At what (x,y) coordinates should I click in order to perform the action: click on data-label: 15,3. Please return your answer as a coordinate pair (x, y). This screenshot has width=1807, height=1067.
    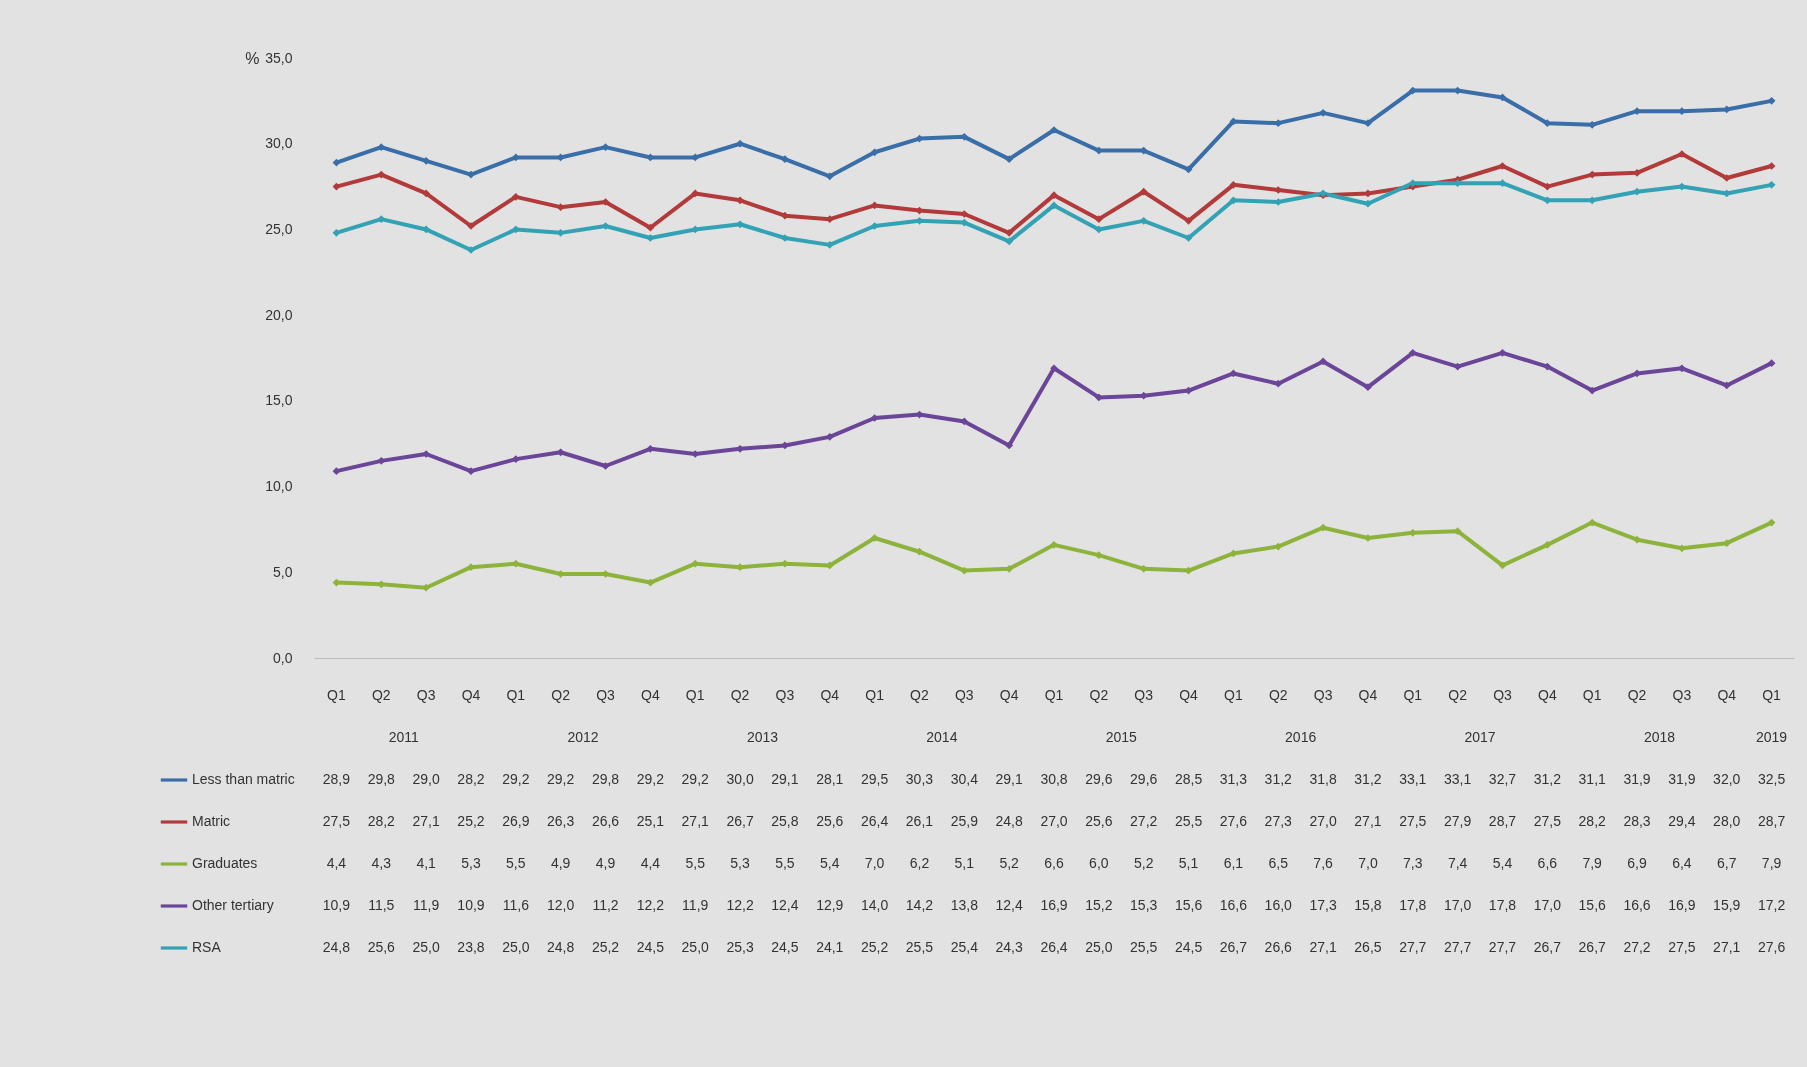
    Looking at the image, I should click on (1144, 905).